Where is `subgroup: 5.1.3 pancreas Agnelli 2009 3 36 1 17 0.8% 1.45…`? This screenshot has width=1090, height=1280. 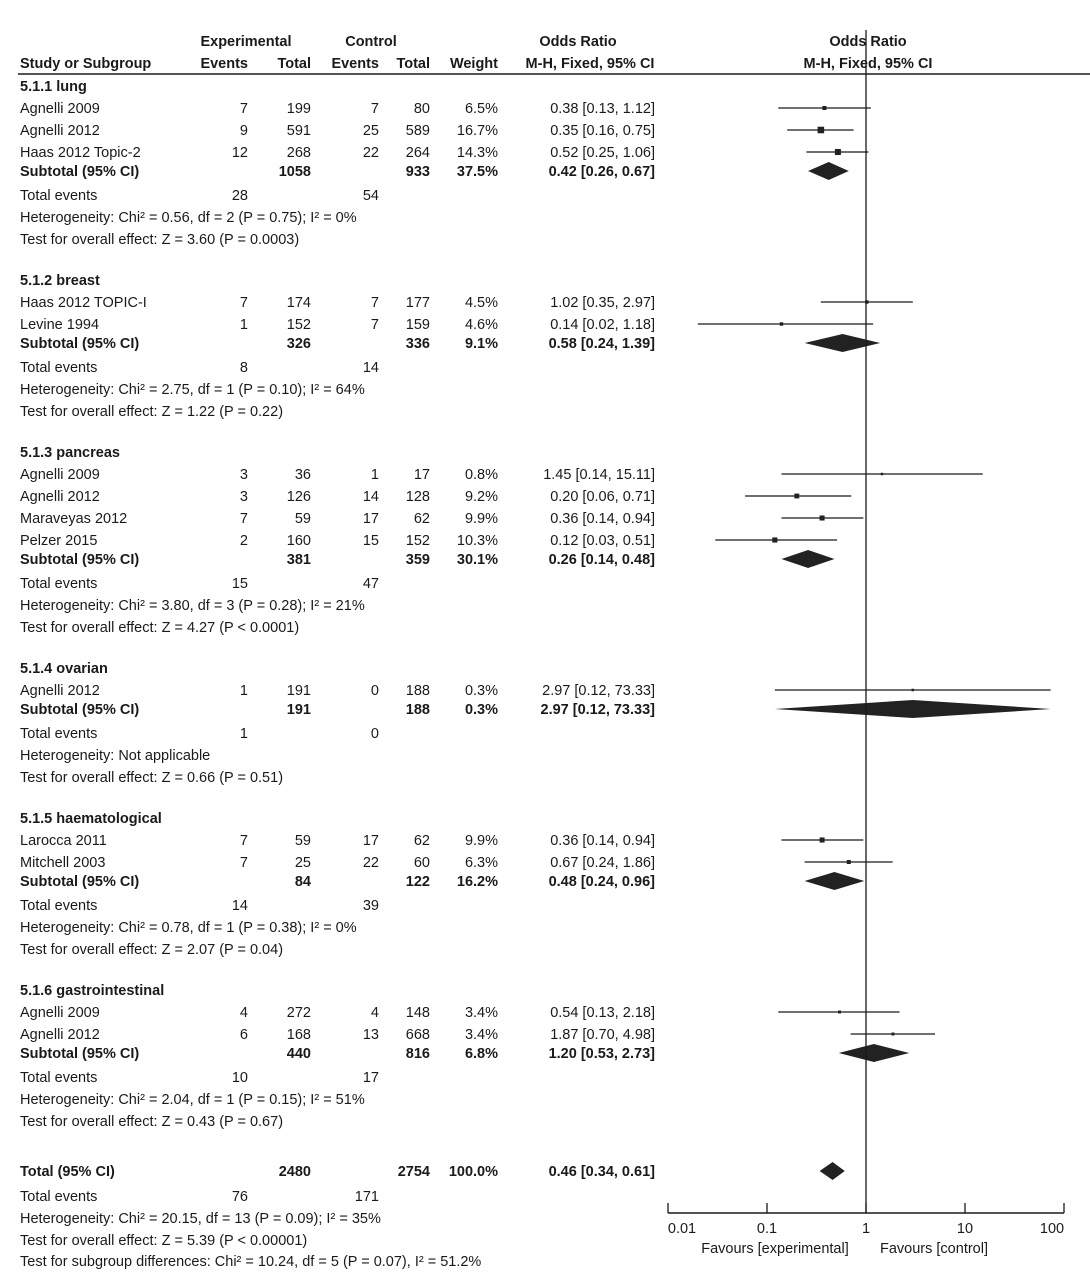
subgroup: 5.1.3 pancreas Agnelli 2009 3 36 1 17 0.8% 1.45… is located at coordinates (337, 540).